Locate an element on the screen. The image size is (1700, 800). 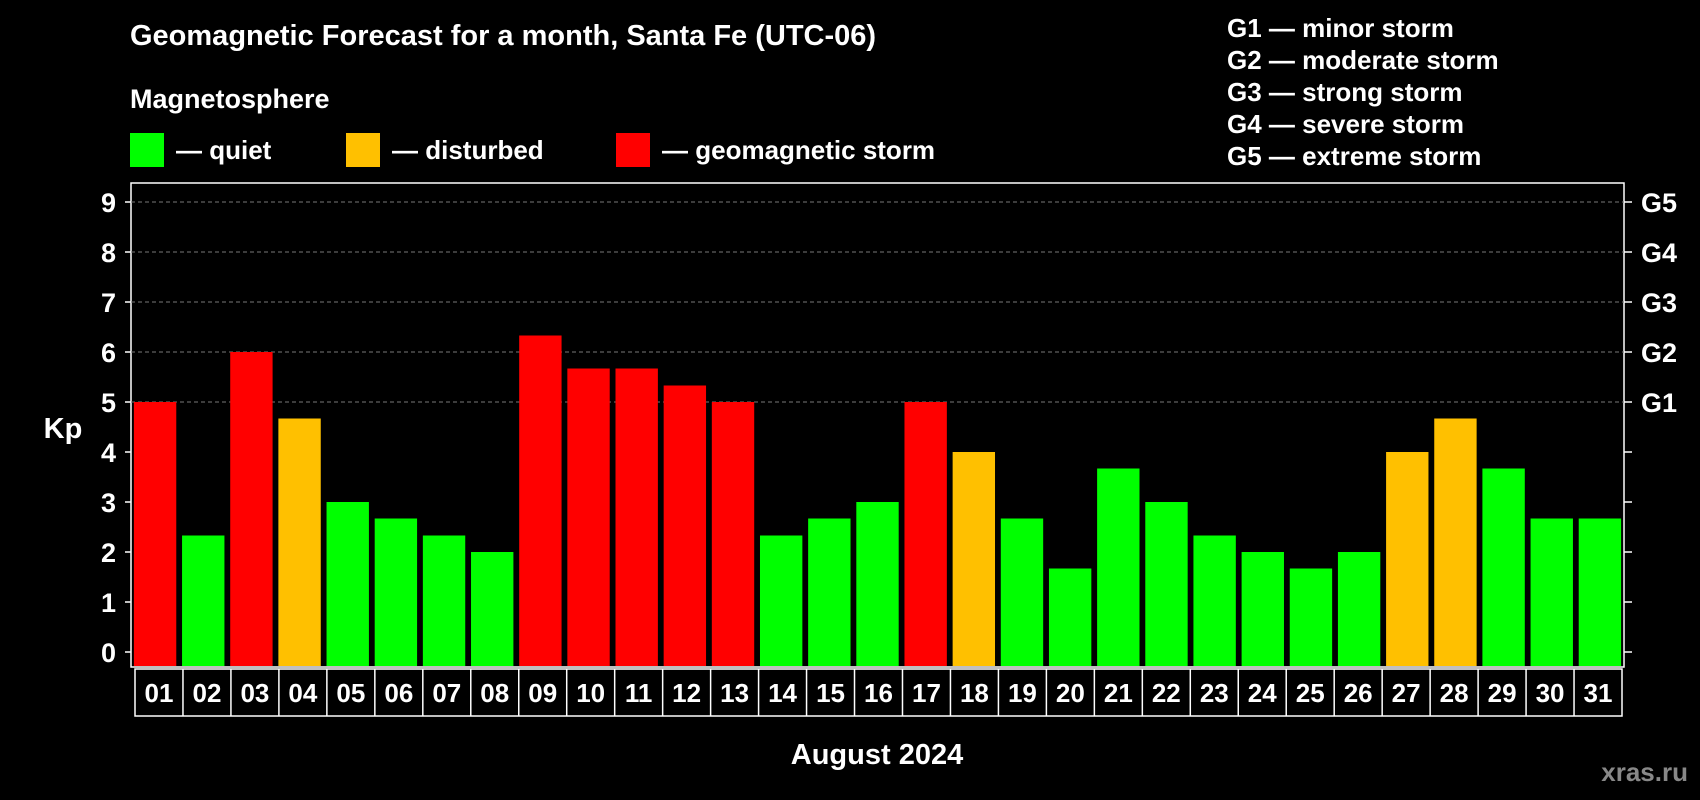
legend-item-disturbed: — disturbed is located at coordinates (445, 150).